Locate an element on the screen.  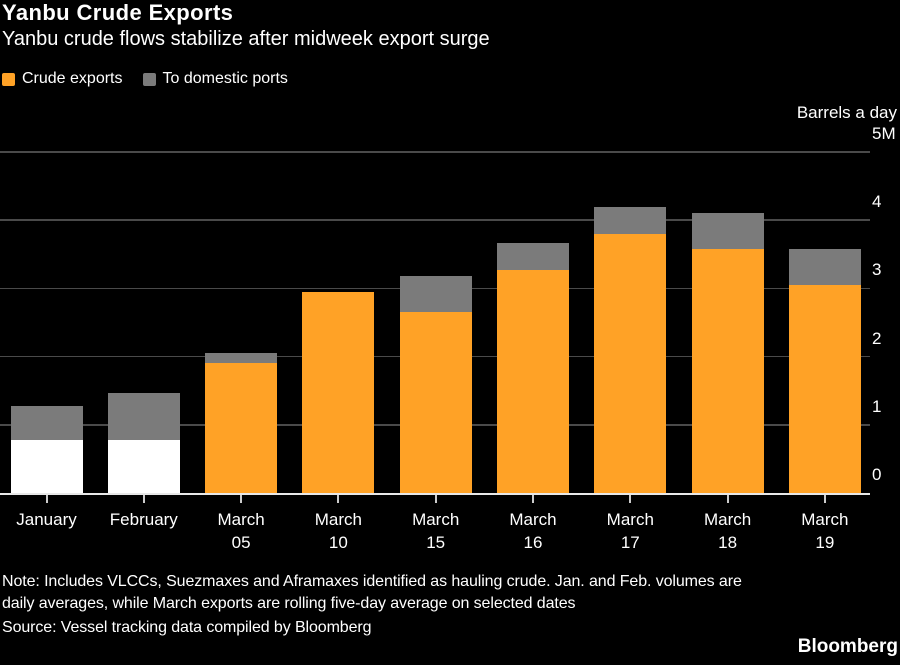
x-axis-label: March 17 is located at coordinates (630, 531).